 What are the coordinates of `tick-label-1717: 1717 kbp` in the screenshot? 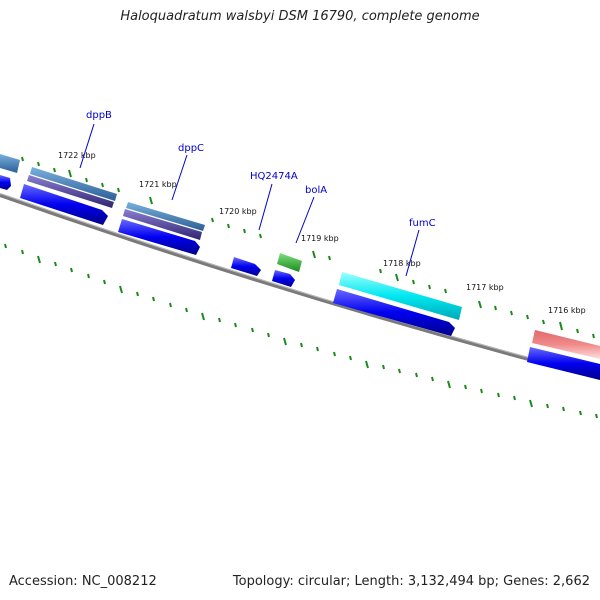 It's located at (485, 287).